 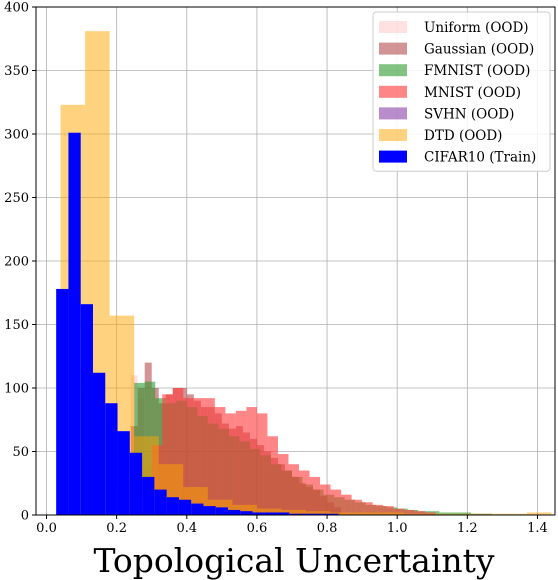 I want to click on y-tick-label: 350, so click(x=16, y=71).